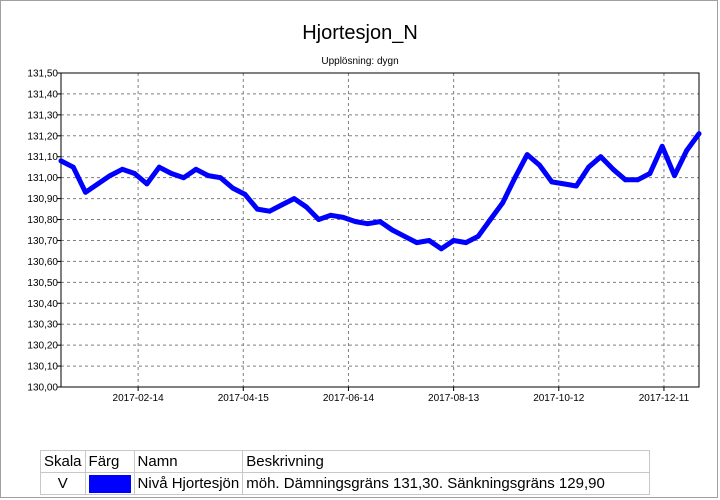 Image resolution: width=720 pixels, height=500 pixels. Describe the element at coordinates (42, 74) in the screenshot. I see `y-tick-label: 131,50` at that location.